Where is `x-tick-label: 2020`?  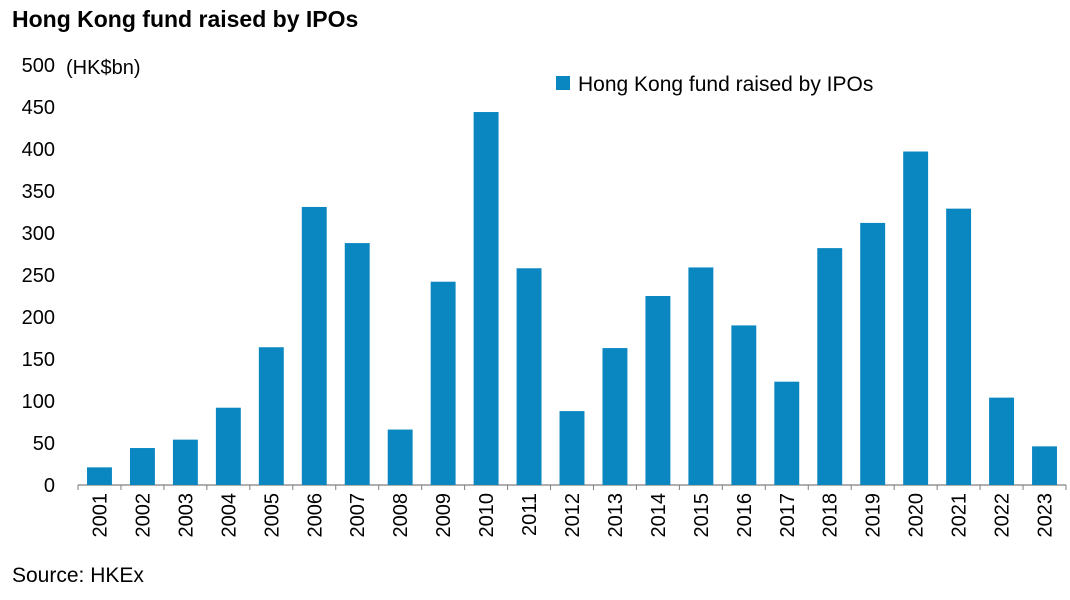 x-tick-label: 2020 is located at coordinates (917, 515).